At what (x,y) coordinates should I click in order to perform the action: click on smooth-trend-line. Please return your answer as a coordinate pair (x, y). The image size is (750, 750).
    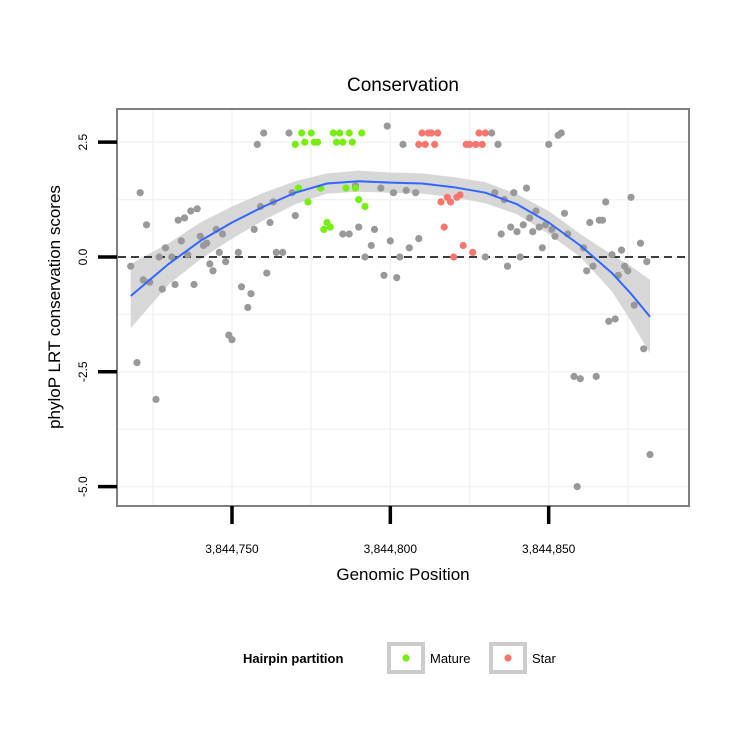
    Looking at the image, I should click on (390, 249).